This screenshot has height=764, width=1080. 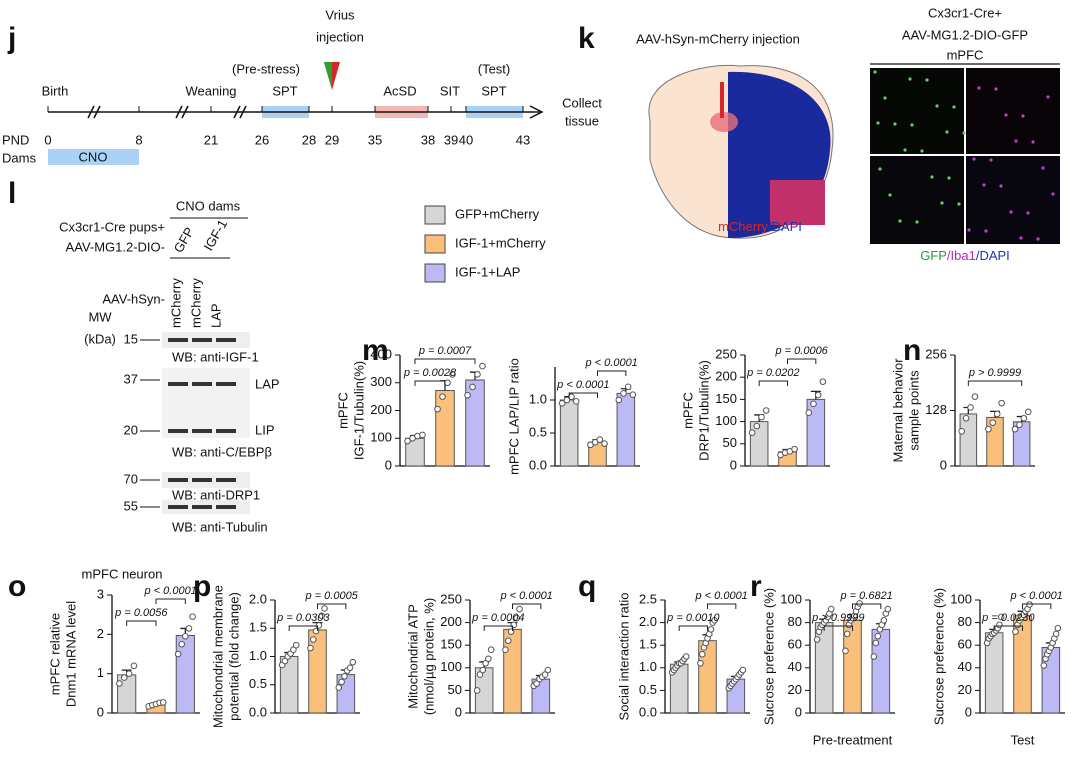 I want to click on cno-box, so click(x=93, y=157).